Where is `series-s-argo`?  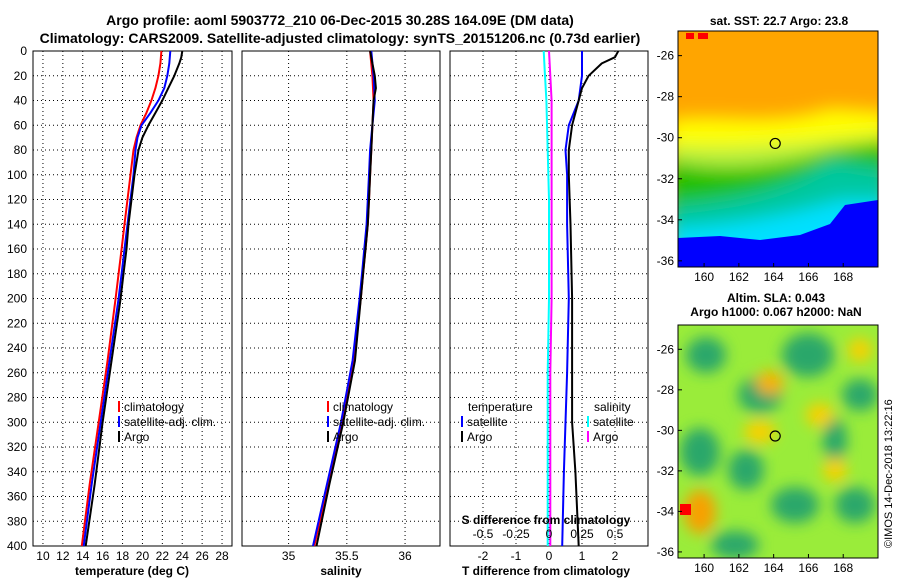
series-s-argo is located at coordinates (550, 298).